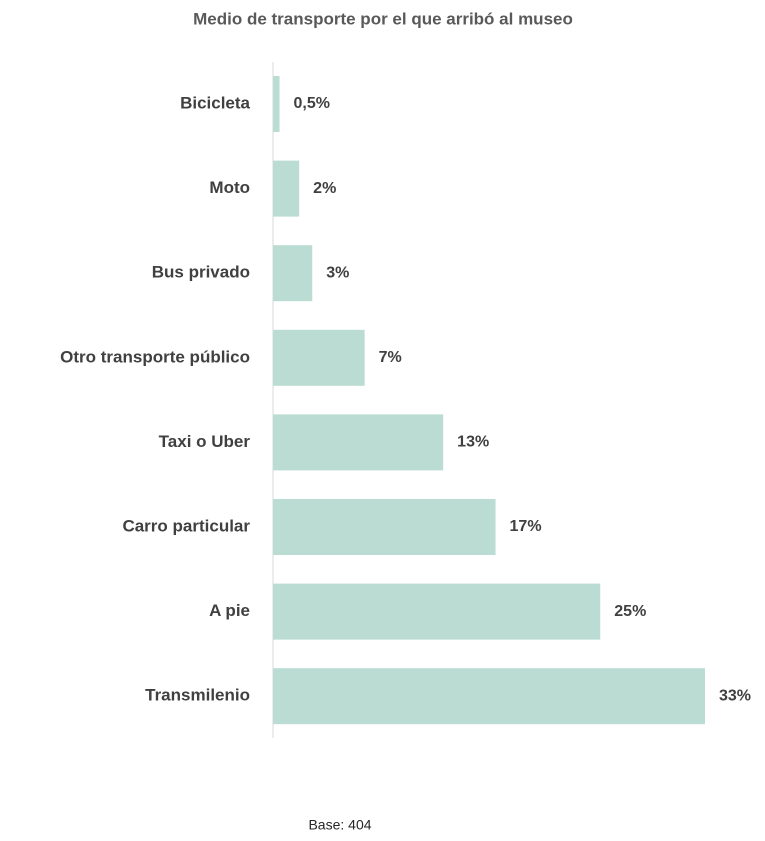  I want to click on category-label: Otro transporte público, so click(155, 356).